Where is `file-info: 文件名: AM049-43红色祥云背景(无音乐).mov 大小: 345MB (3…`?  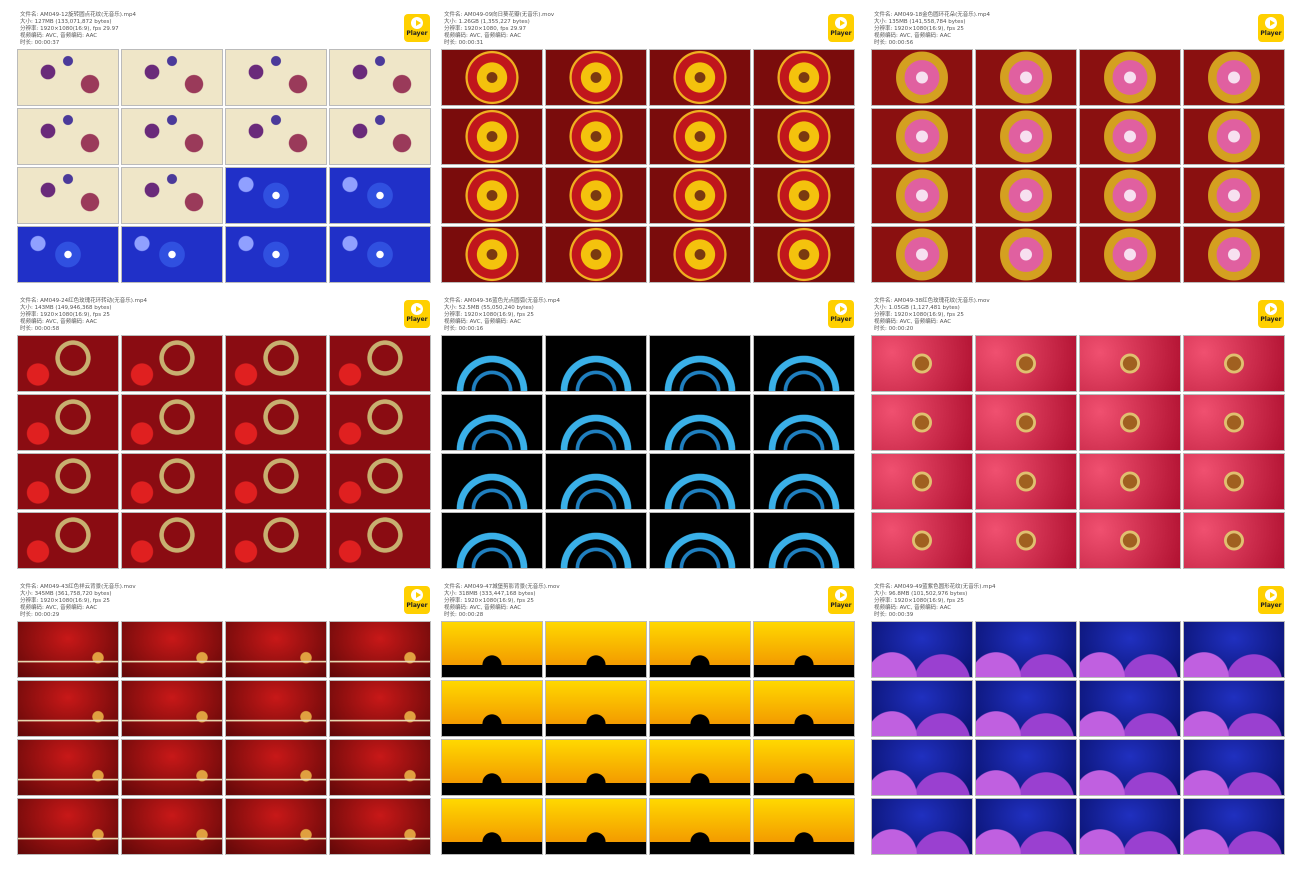
file-info: 文件名: AM049-43红色祥云背景(无音乐).mov 大小: 345MB (3… is located at coordinates (78, 601).